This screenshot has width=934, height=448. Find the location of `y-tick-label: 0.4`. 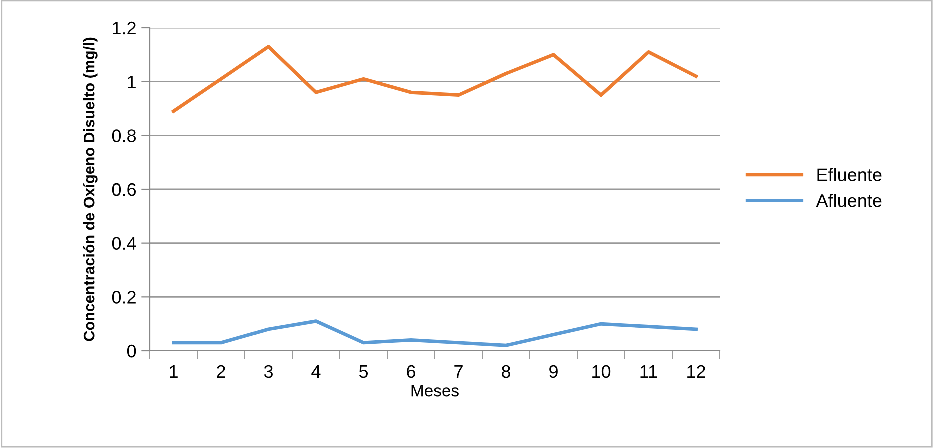

y-tick-label: 0.4 is located at coordinates (124, 243).